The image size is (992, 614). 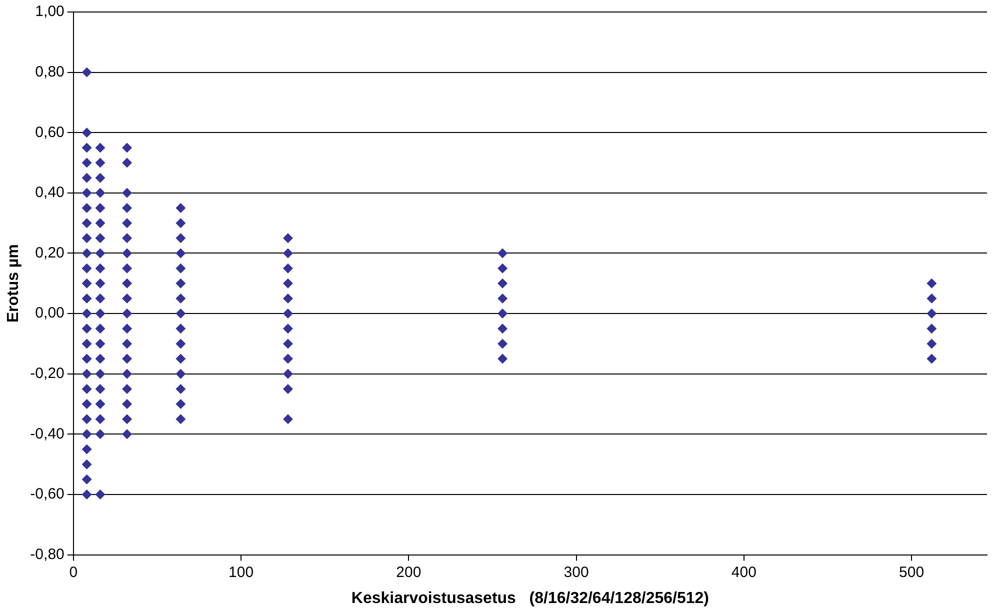 I want to click on y-tick-label: -0,60, so click(x=47, y=494).